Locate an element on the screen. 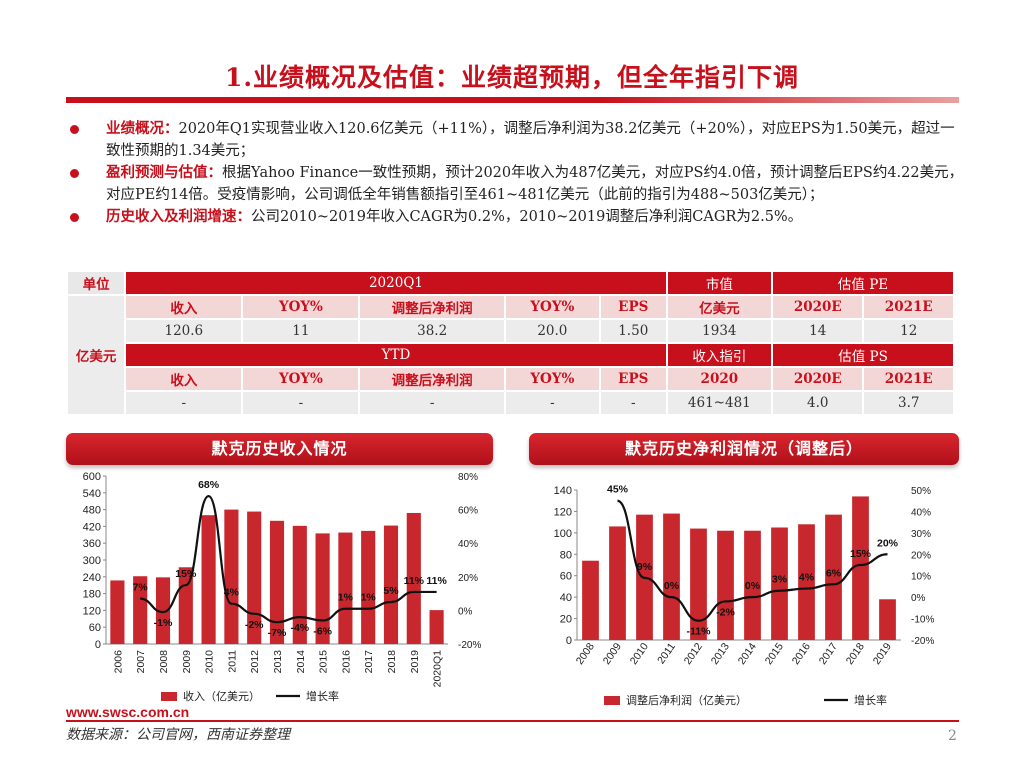 This screenshot has height=768, width=1024. table-row: 120.6 11 38.2 20.0 1.50 1934 14 12 is located at coordinates (510, 331).